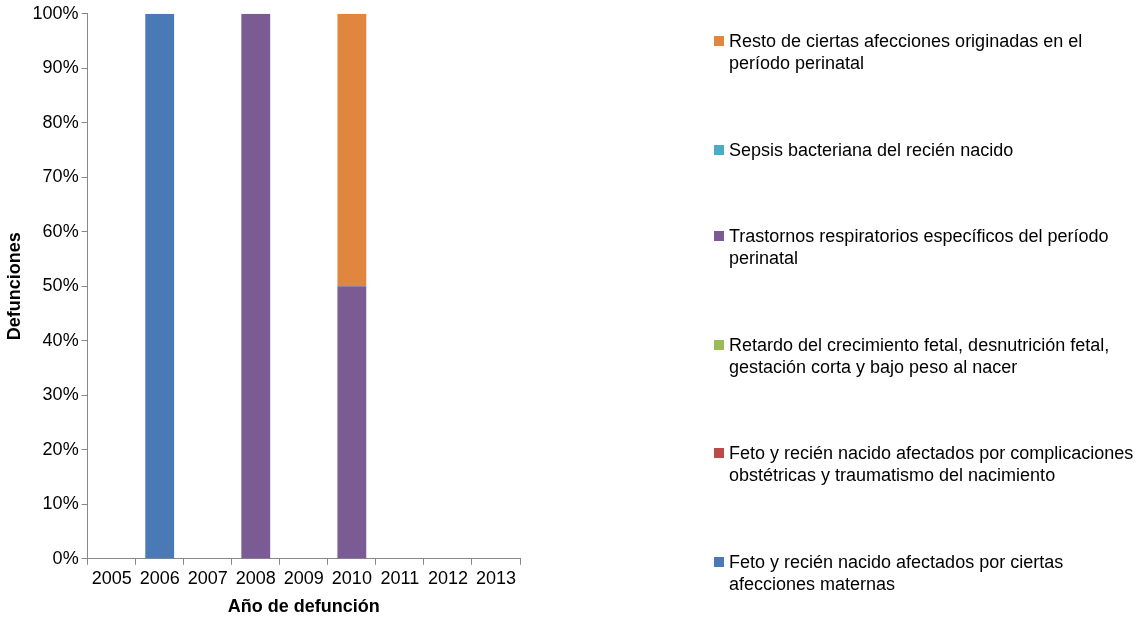  What do you see at coordinates (159, 577) in the screenshot?
I see `x-tick-label: 2006` at bounding box center [159, 577].